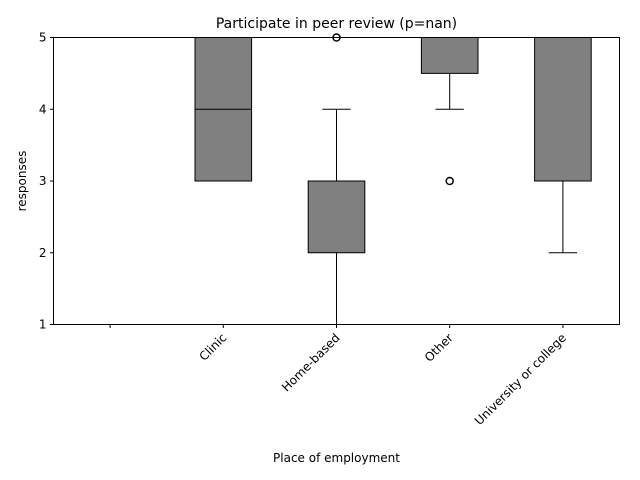 The image size is (640, 480). What do you see at coordinates (520, 379) in the screenshot?
I see `x-tick-label: University or college` at bounding box center [520, 379].